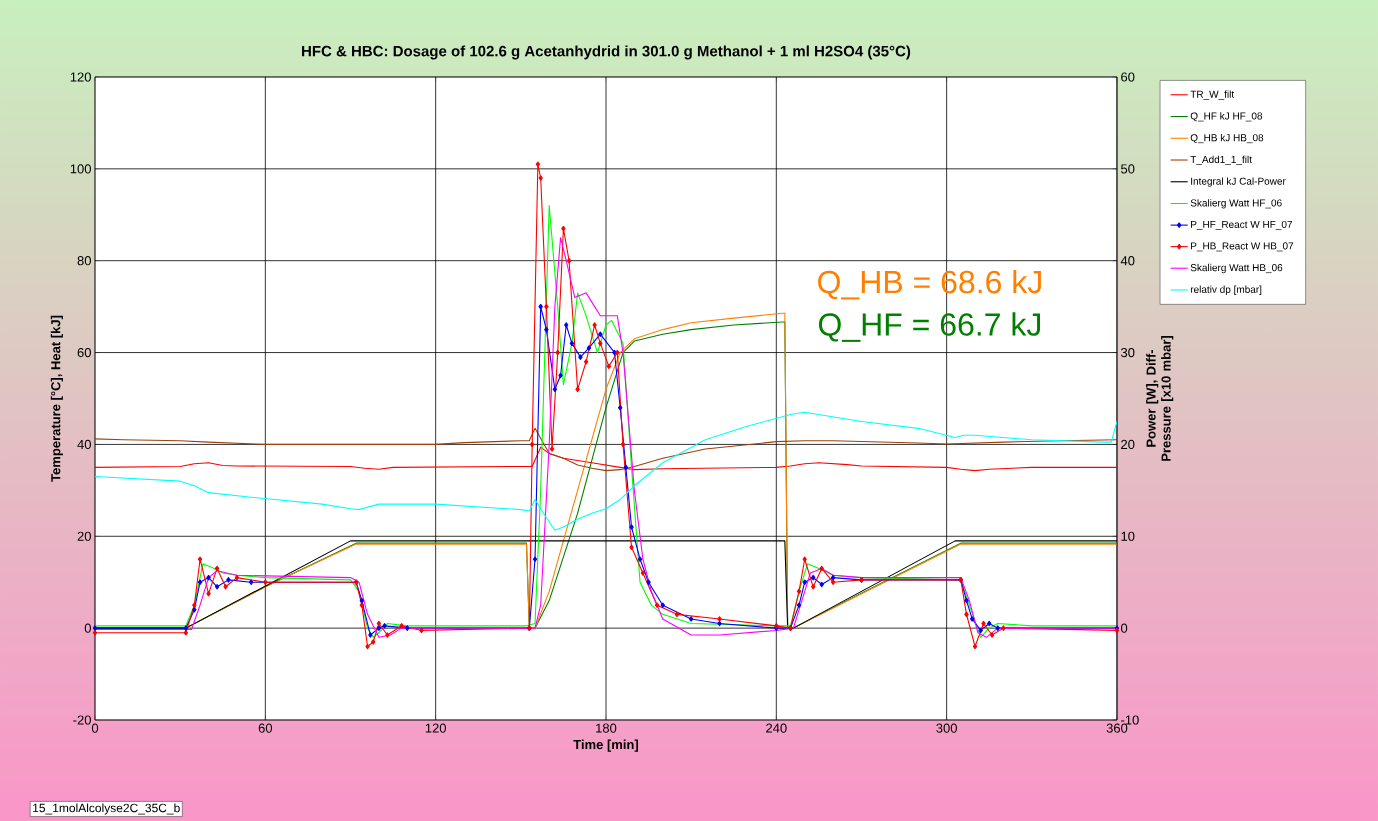  I want to click on legend-label: TR_W_filt, so click(1212, 95).